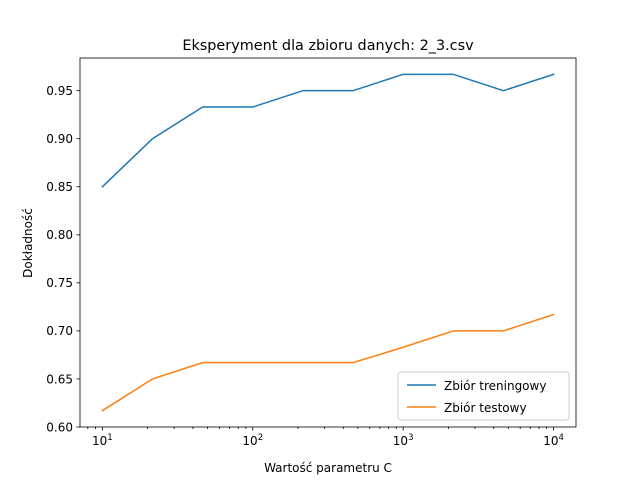  I want to click on y-tick-label: 0.60, so click(59, 427).